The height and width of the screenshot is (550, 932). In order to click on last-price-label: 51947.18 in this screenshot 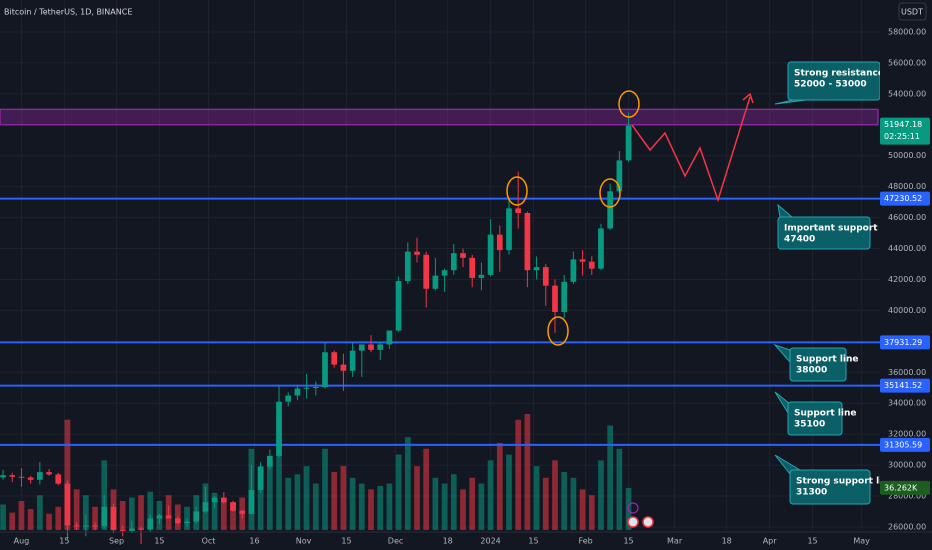, I will do `click(903, 124)`.